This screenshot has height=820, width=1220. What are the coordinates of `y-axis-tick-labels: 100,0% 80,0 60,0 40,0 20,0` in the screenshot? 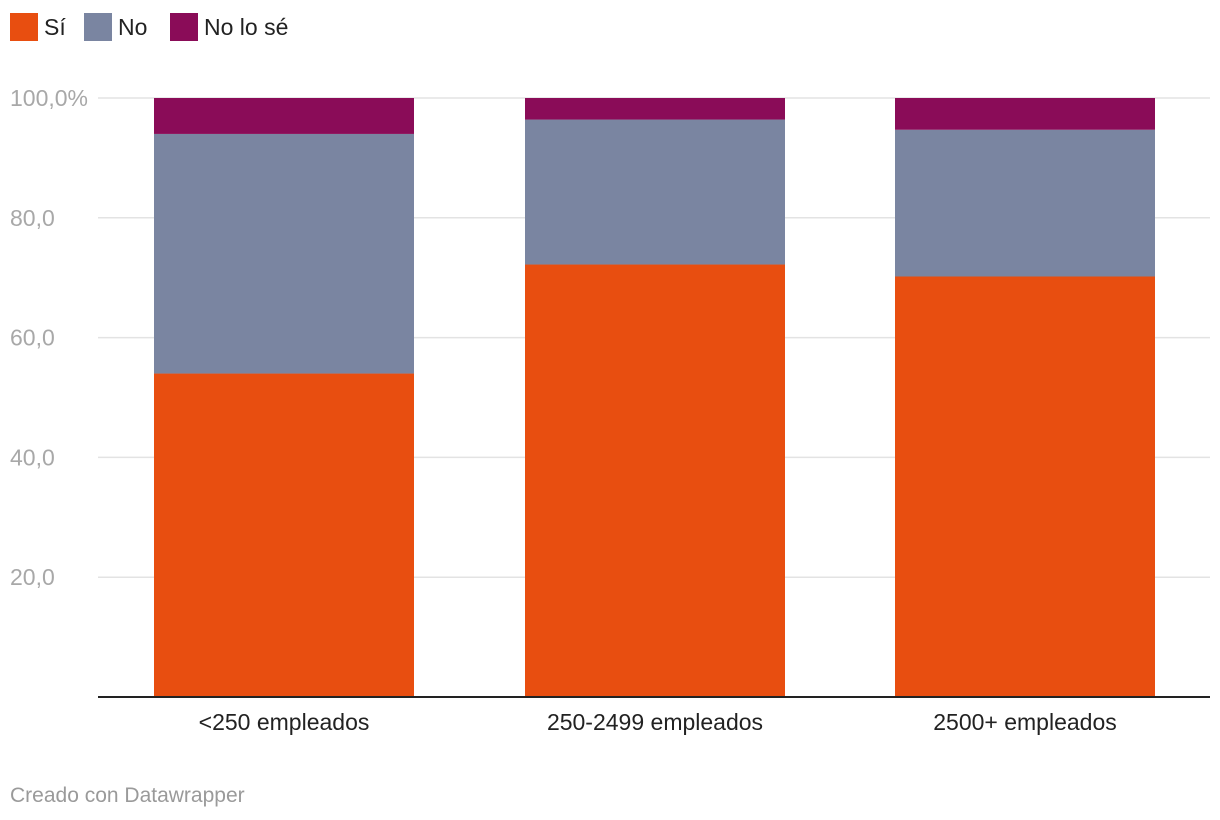 It's located at (49, 337).